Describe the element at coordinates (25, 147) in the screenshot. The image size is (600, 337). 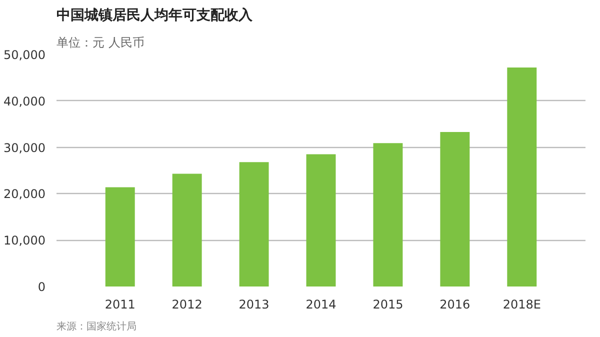
I see `y-tick-label: 30,000` at that location.